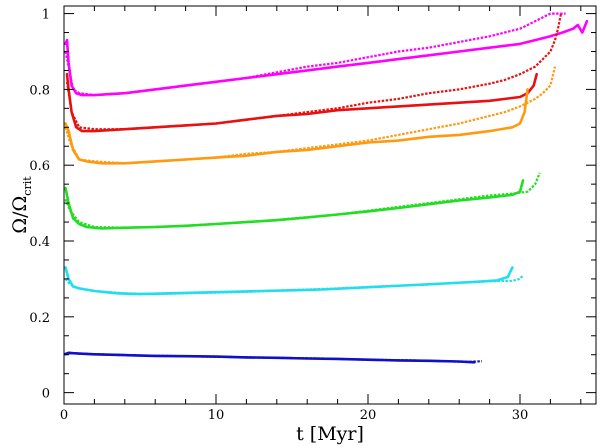  What do you see at coordinates (39, 90) in the screenshot?
I see `y-tick-label: 0.8` at bounding box center [39, 90].